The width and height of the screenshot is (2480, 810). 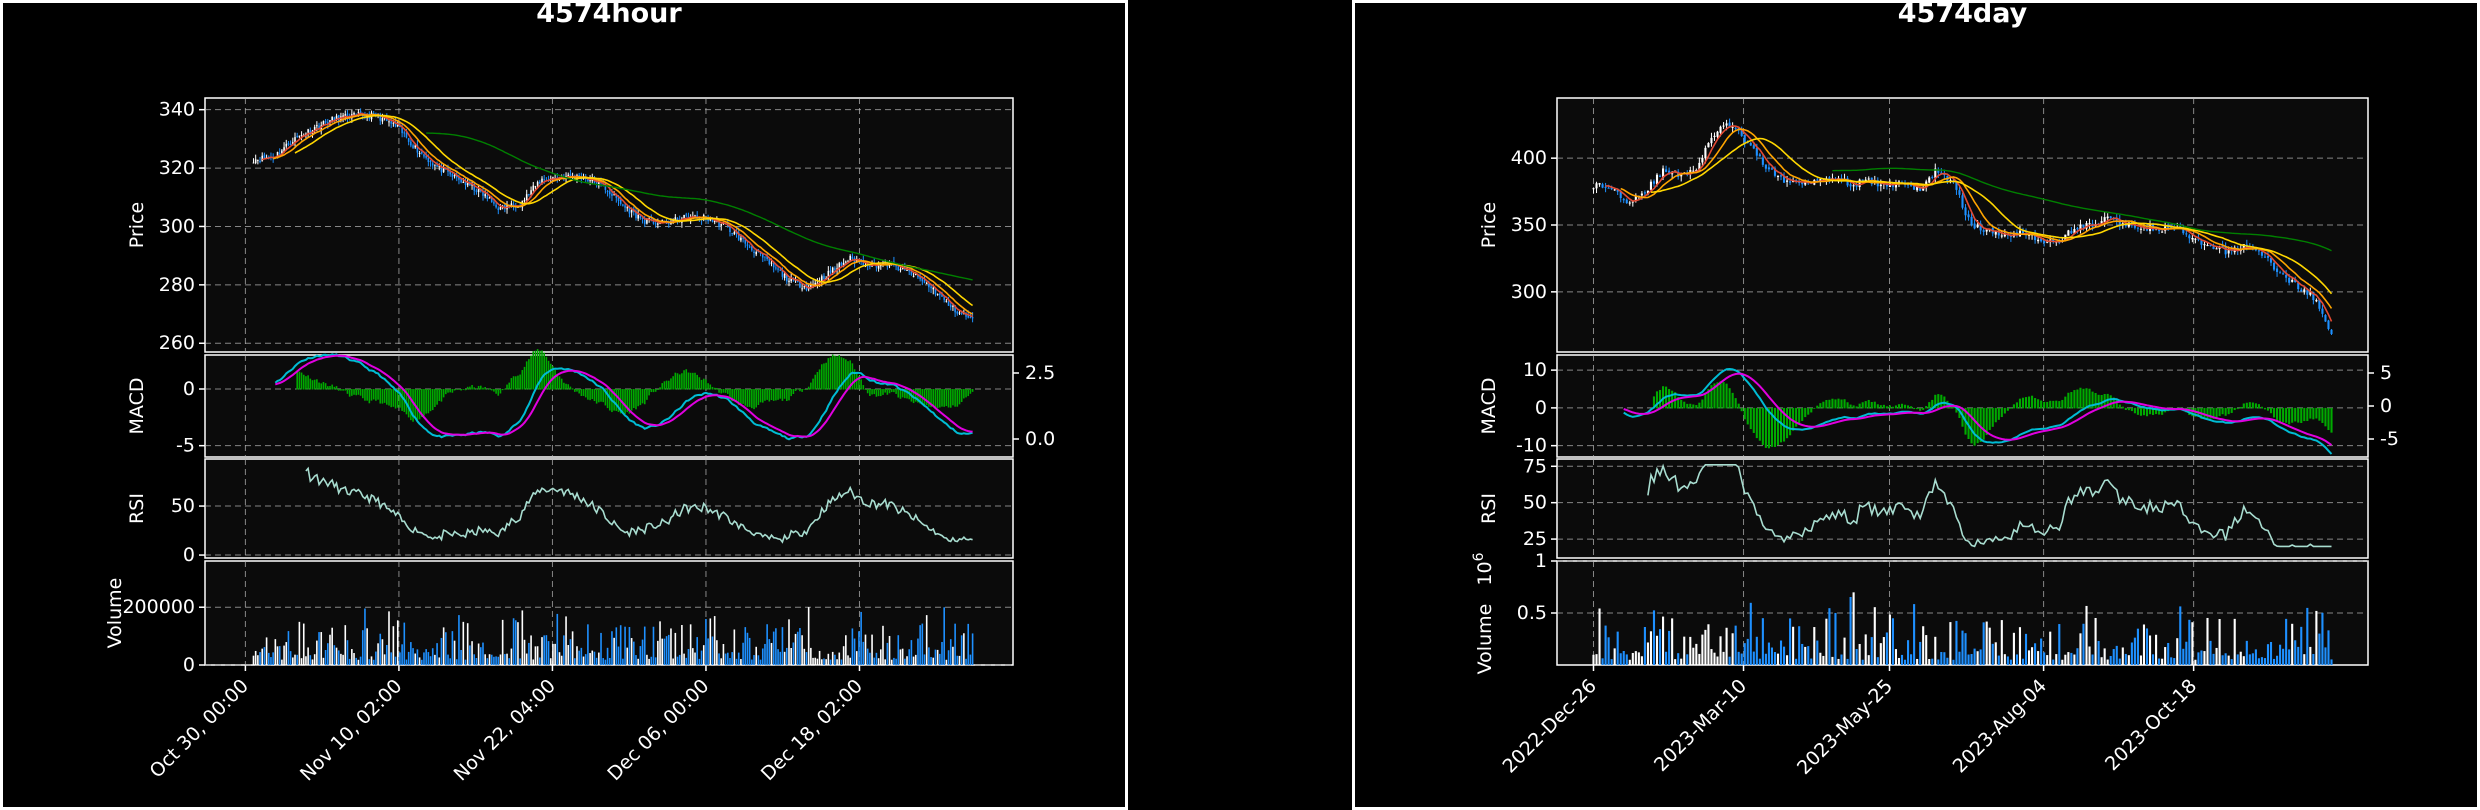 I want to click on macd-axis-label: MACD, so click(x=1489, y=406).